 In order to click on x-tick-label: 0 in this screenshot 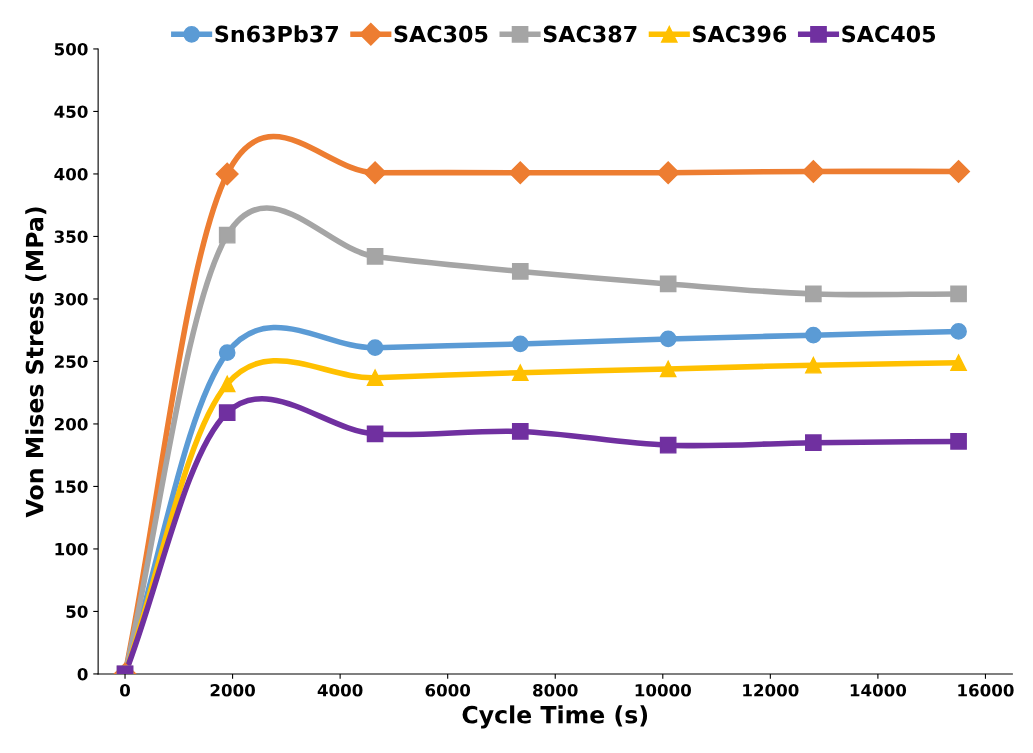, I will do `click(125, 690)`.